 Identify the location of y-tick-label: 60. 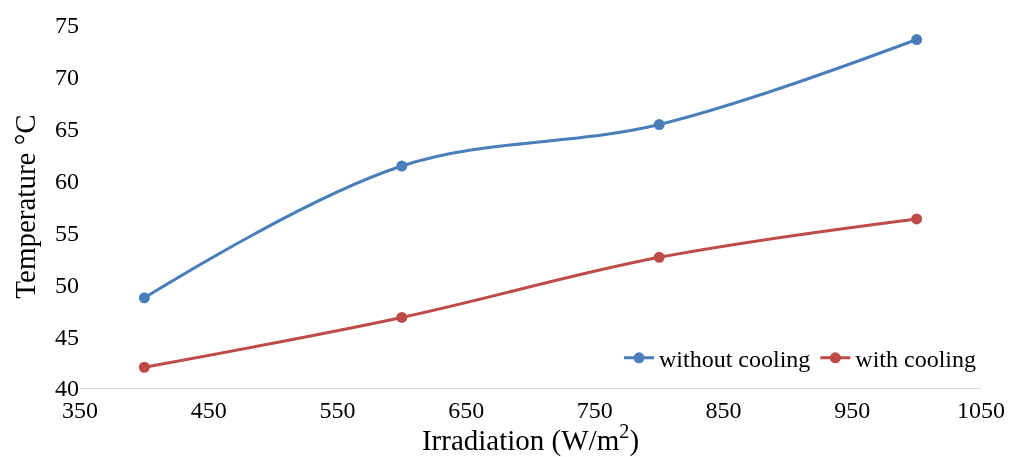
(67, 180).